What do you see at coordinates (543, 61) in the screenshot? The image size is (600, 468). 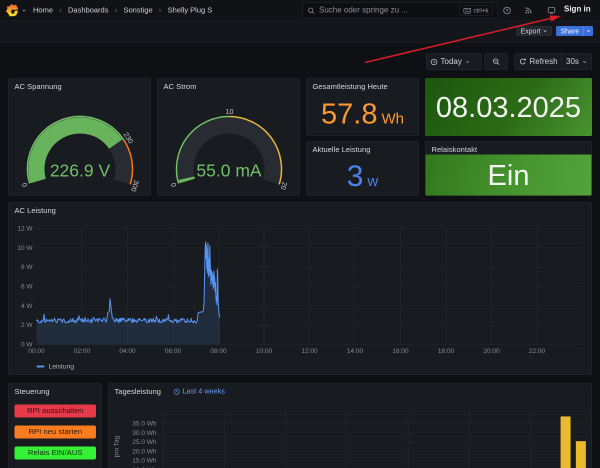 I see `refresh-button-label: Refresh` at bounding box center [543, 61].